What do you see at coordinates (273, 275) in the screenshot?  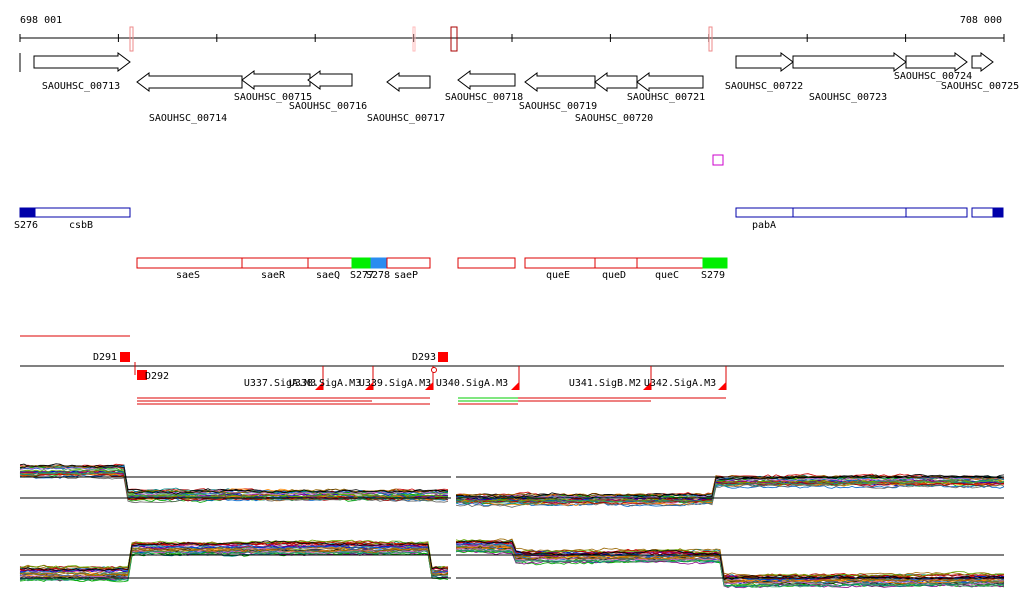 I see `segment-label: saeR` at bounding box center [273, 275].